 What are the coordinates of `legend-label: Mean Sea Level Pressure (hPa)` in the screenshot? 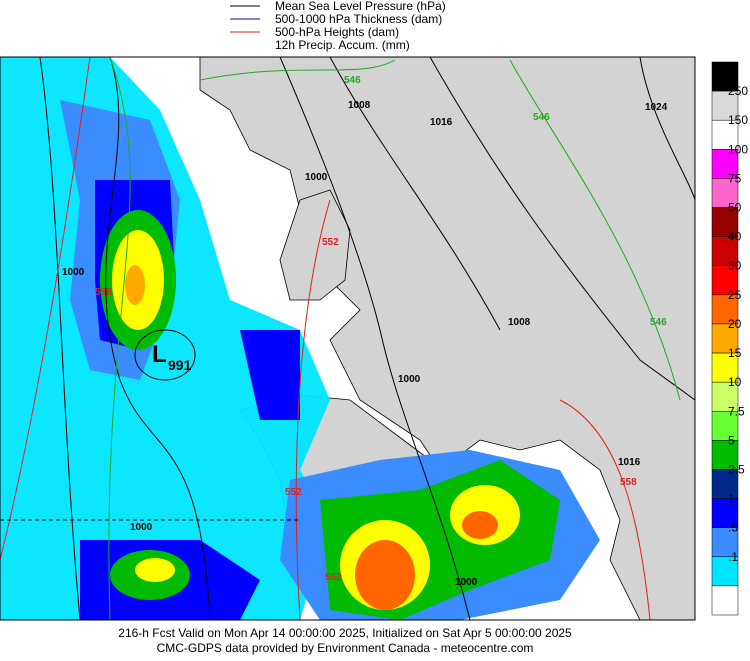 It's located at (360, 6).